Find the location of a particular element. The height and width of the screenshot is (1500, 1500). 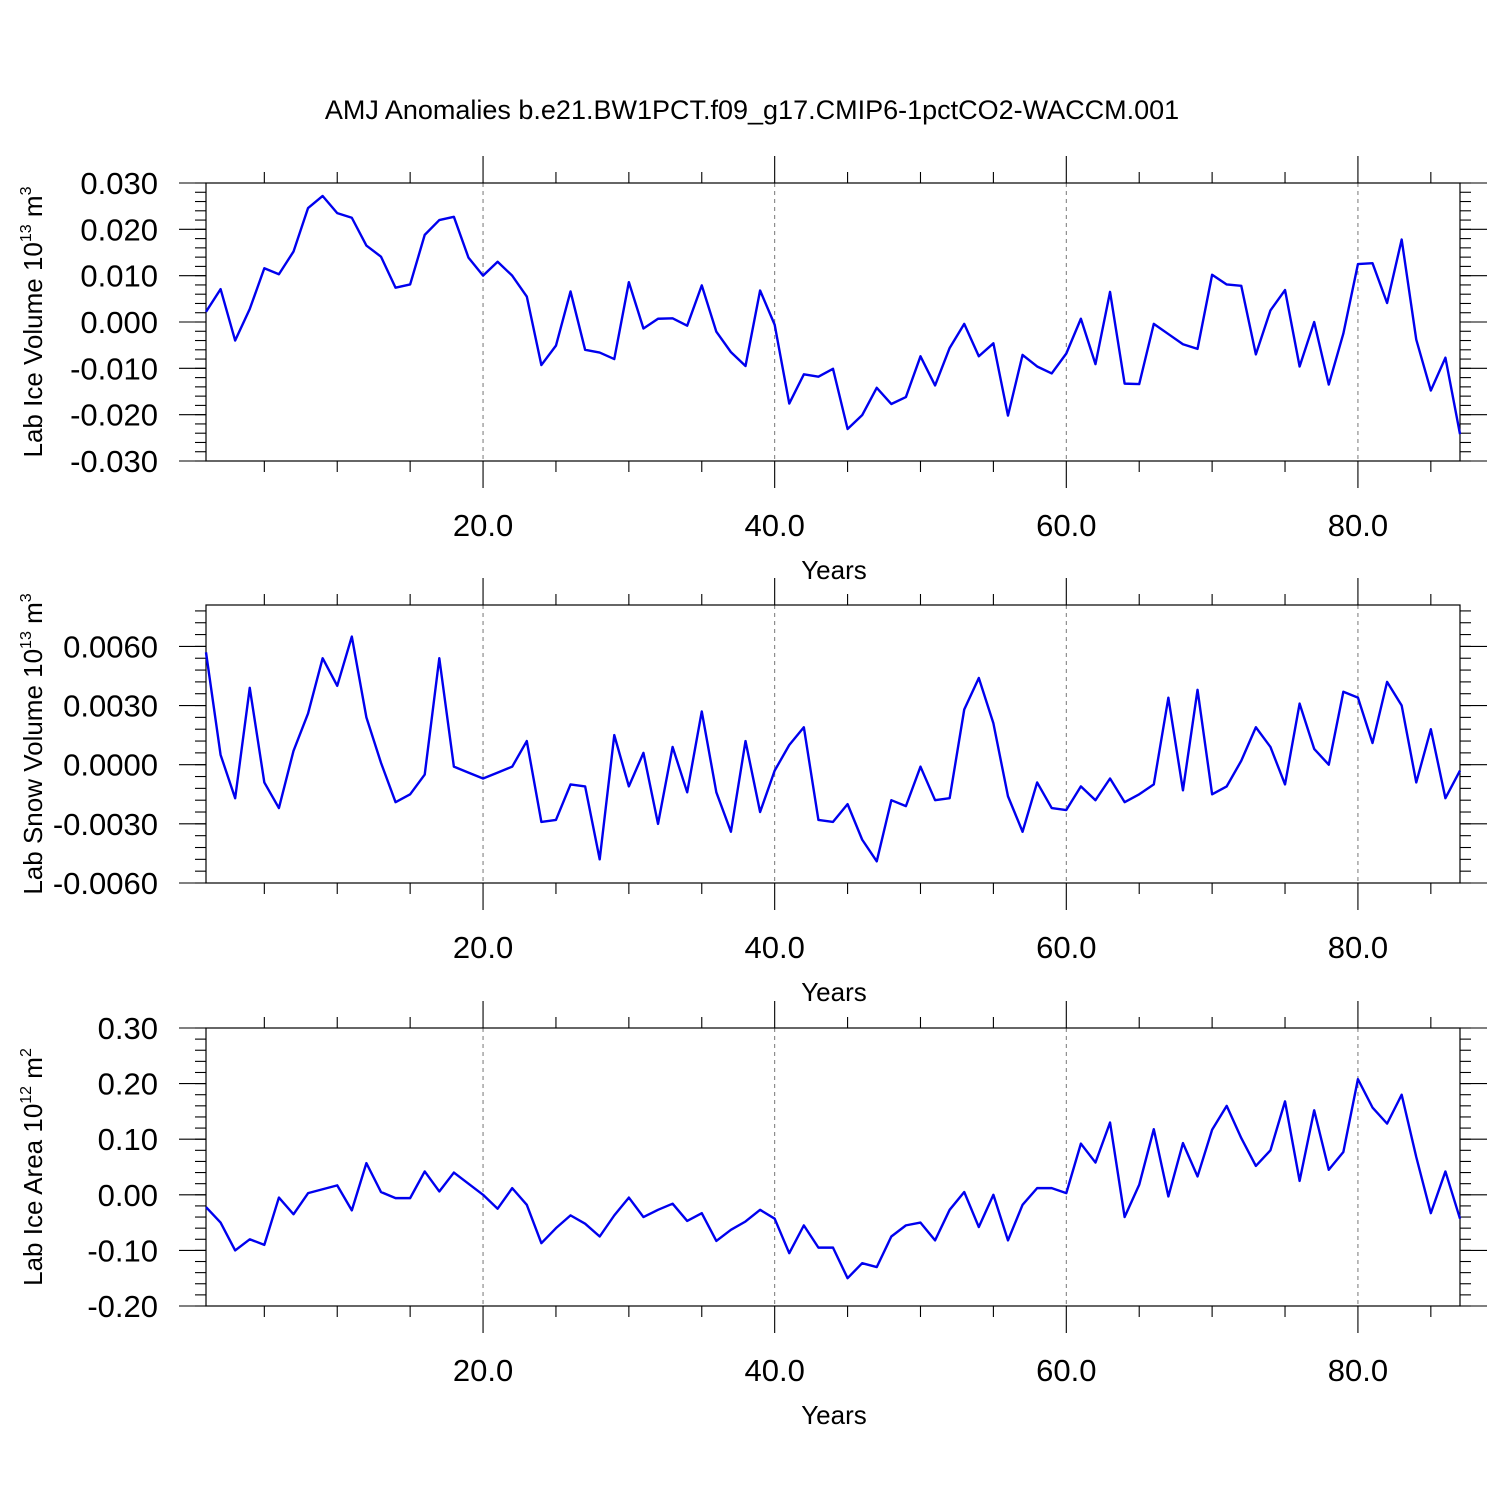

y-tick-label: -0.020 is located at coordinates (114, 415).